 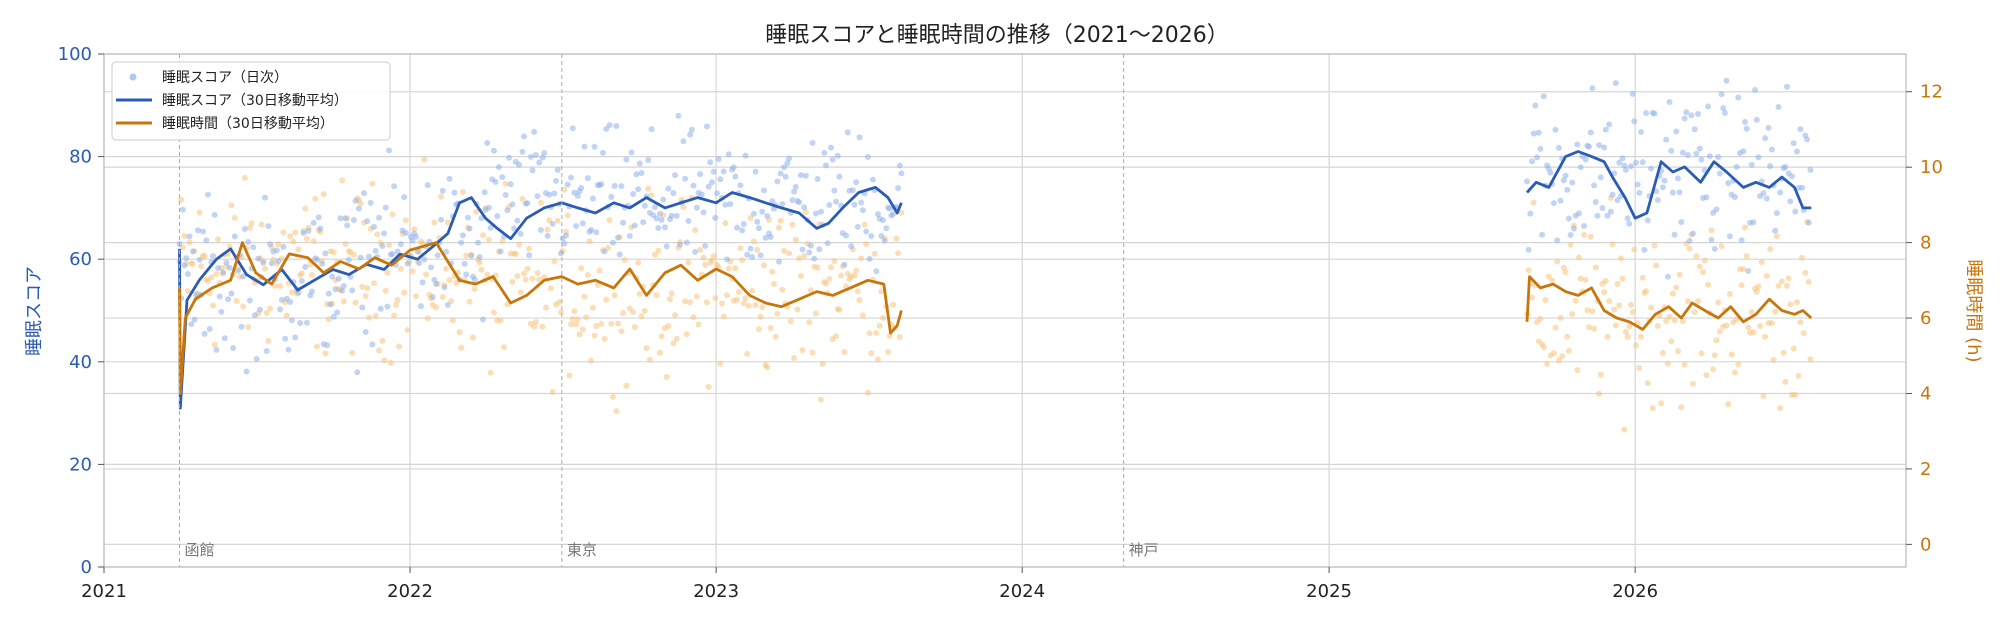 I want to click on legend-item-hours-avg: 睡眠時間（30日移動平均）, so click(x=248, y=124).